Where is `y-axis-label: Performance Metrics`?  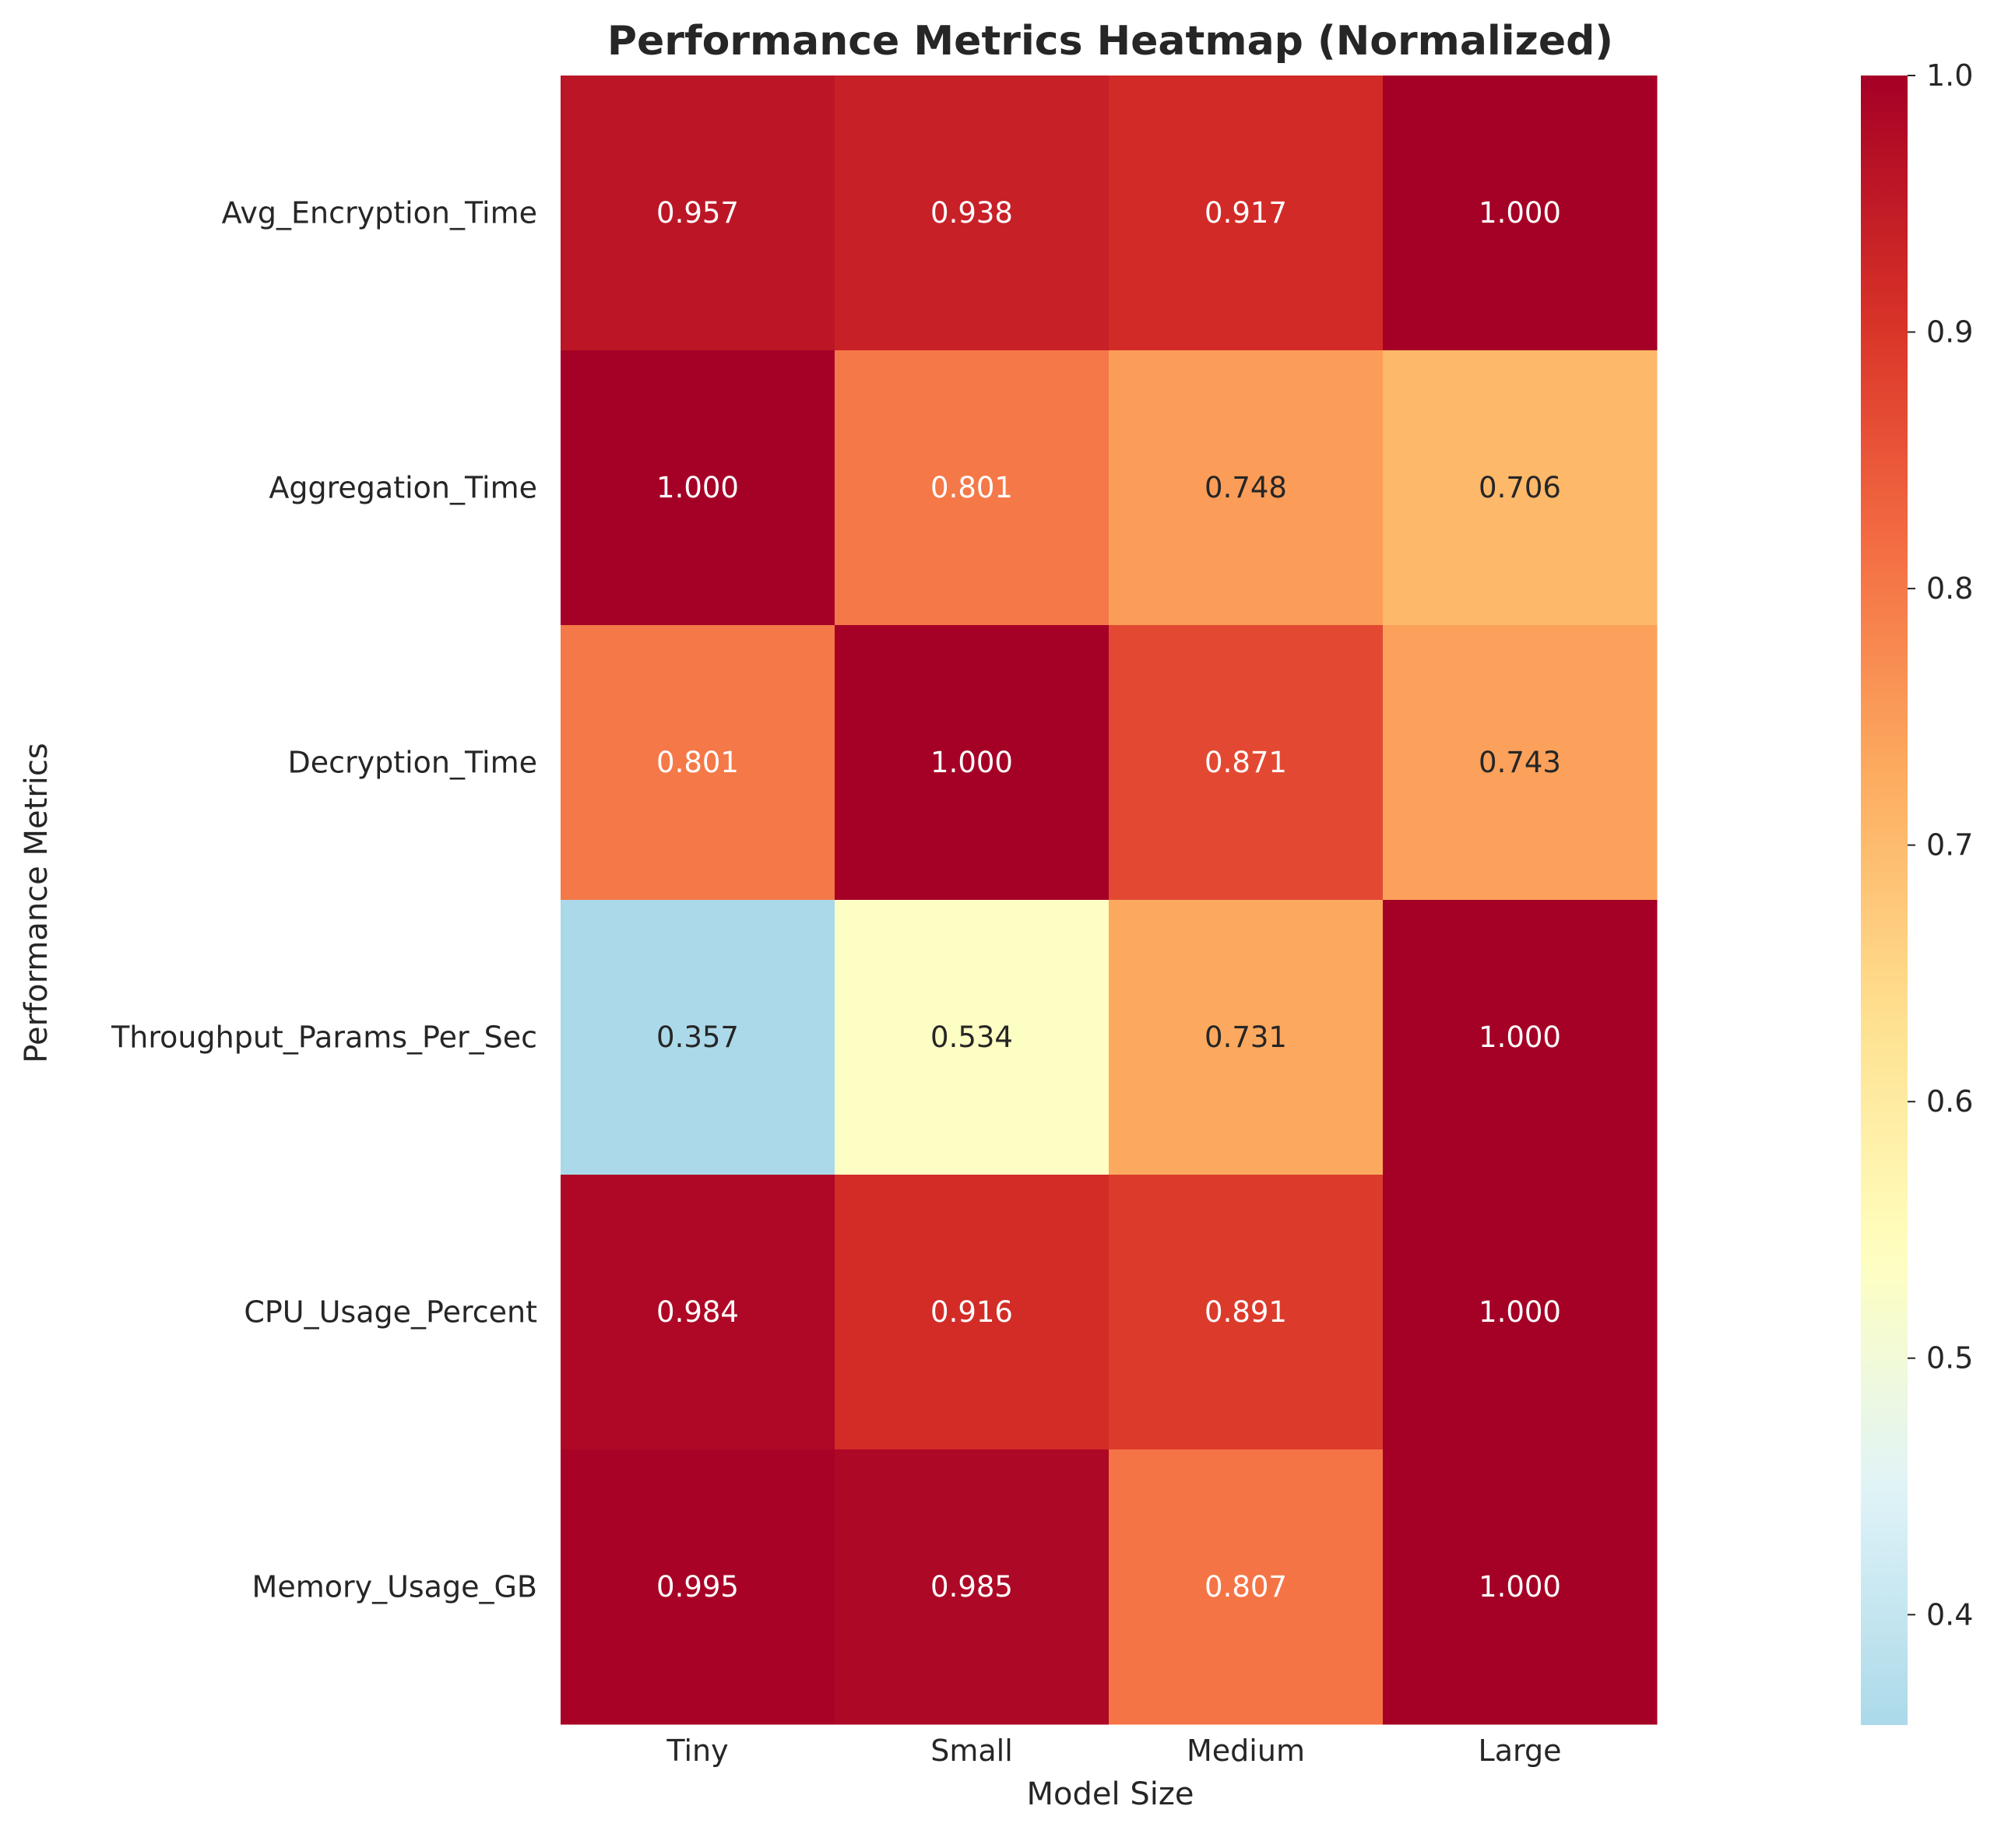
y-axis-label: Performance Metrics is located at coordinates (37, 903).